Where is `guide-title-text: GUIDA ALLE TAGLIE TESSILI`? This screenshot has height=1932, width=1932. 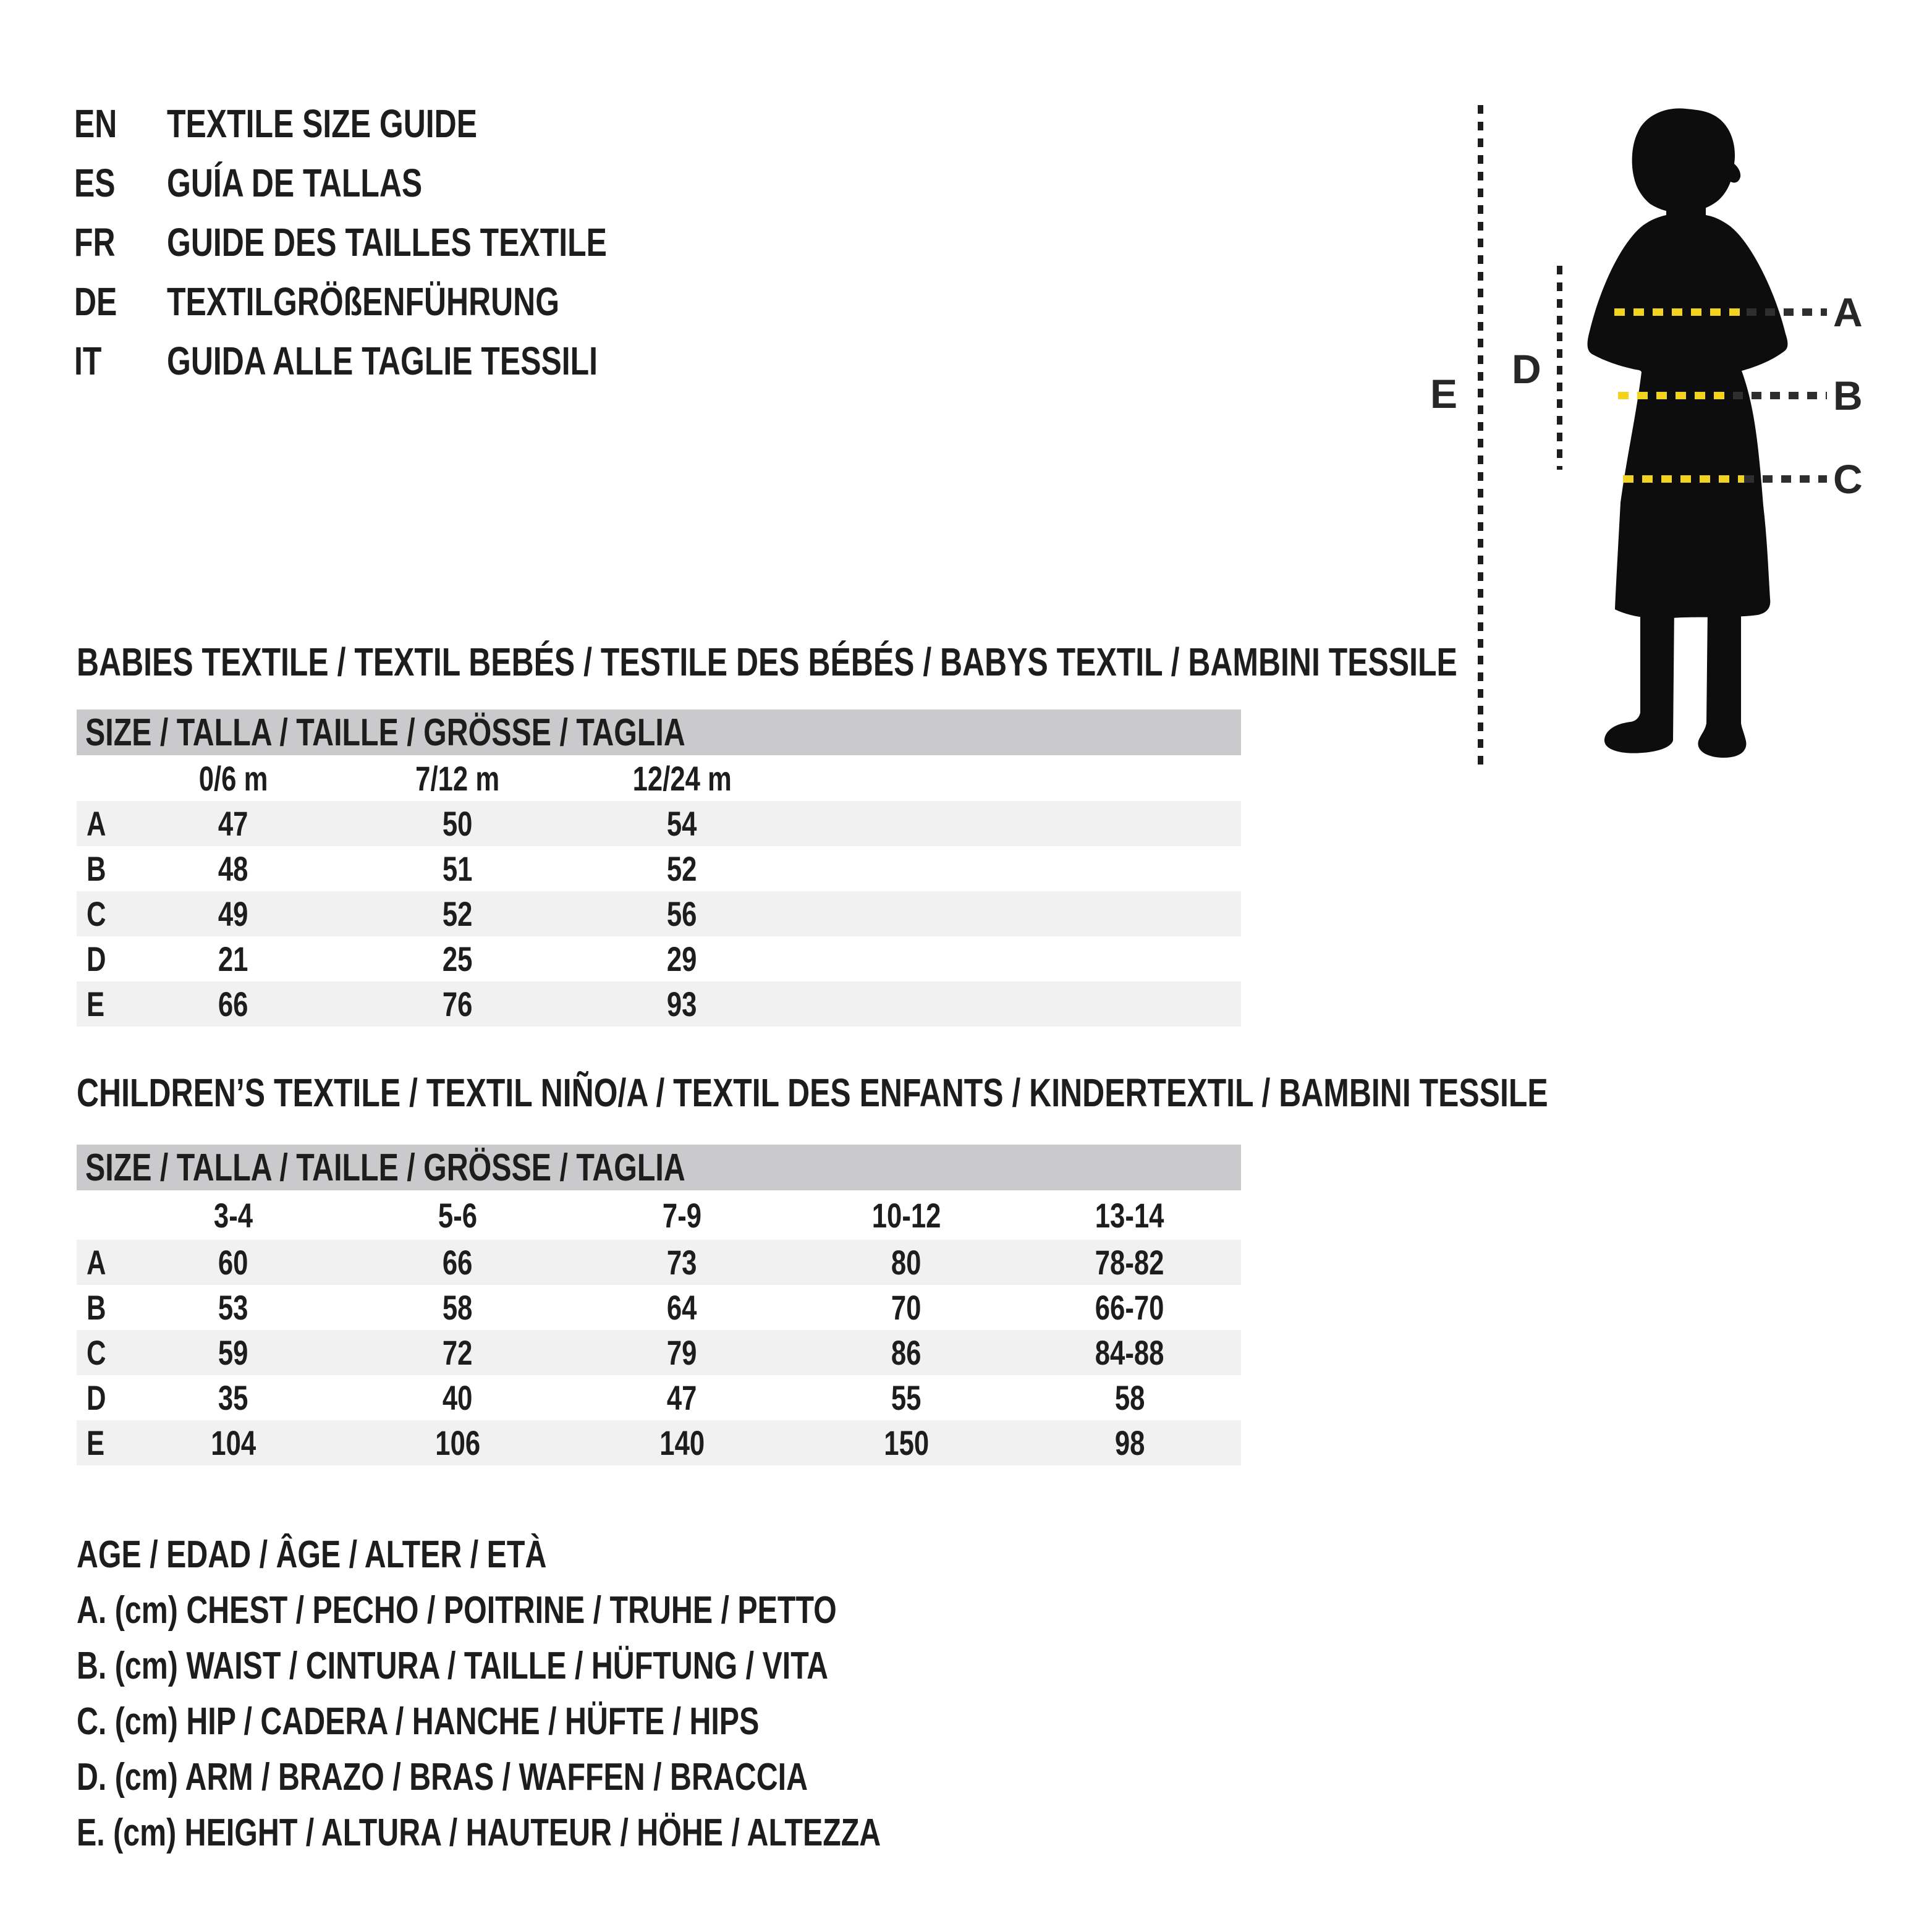
guide-title-text: GUIDA ALLE TAGLIE TESSILI is located at coordinates (382, 361).